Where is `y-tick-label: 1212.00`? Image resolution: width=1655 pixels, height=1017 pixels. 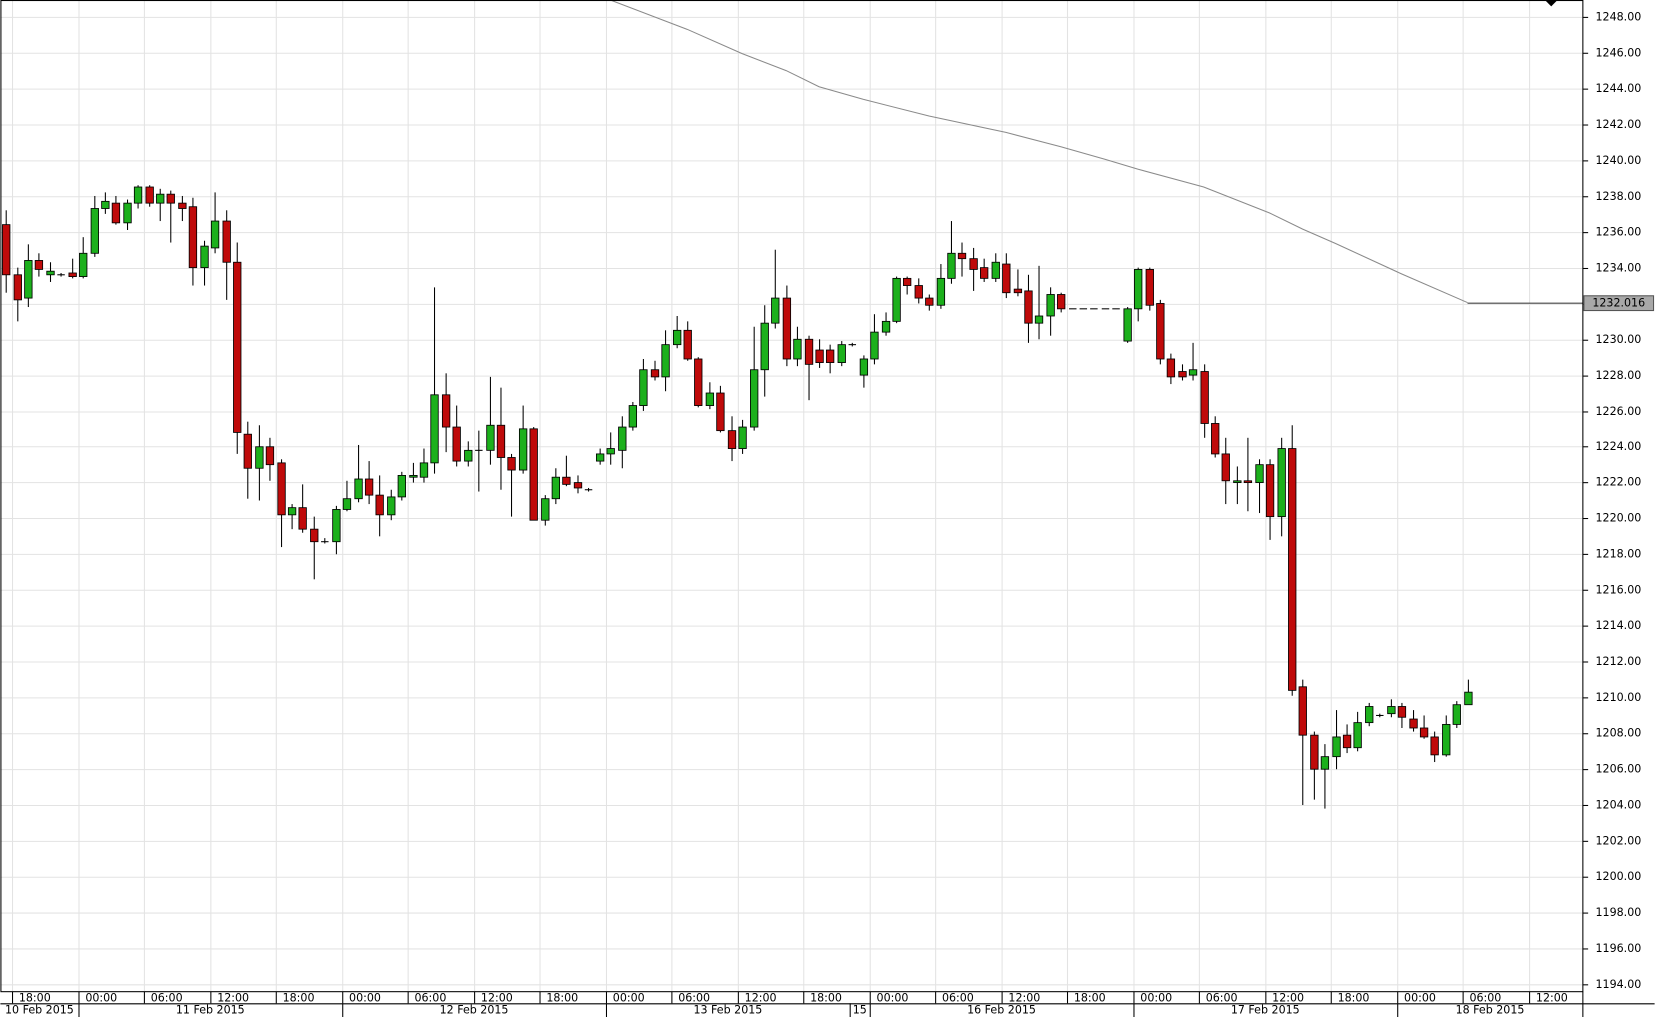 y-tick-label: 1212.00 is located at coordinates (1619, 661).